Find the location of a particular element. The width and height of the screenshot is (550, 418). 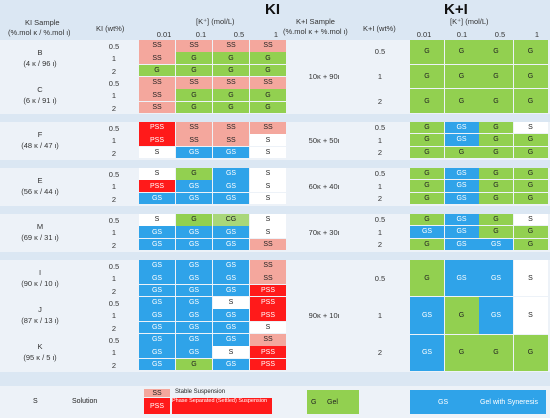

ki-sample-name: B is located at coordinates (40, 52).